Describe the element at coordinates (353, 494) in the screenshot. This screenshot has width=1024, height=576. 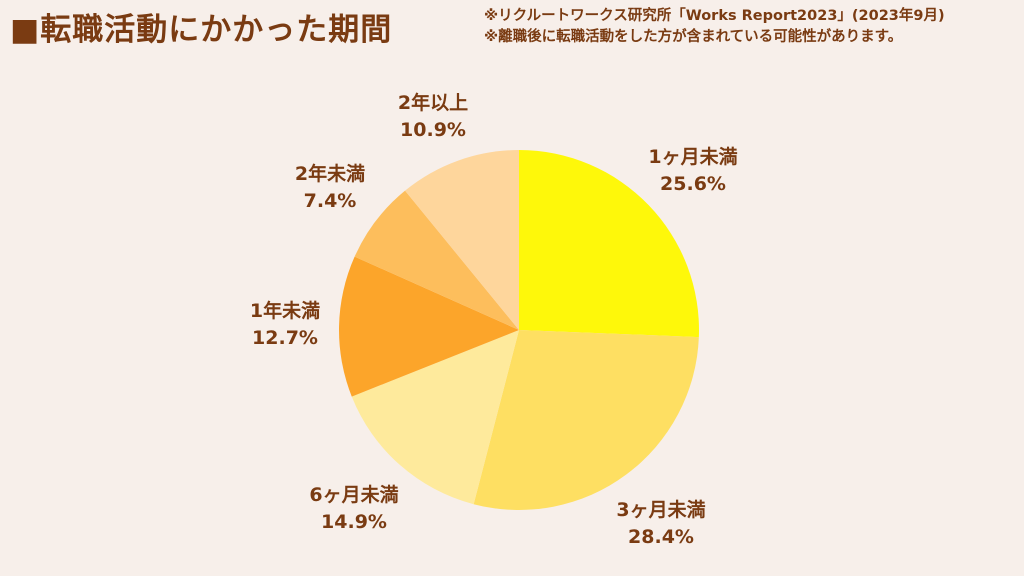
I see `slice-label: 6ヶ月未満` at that location.